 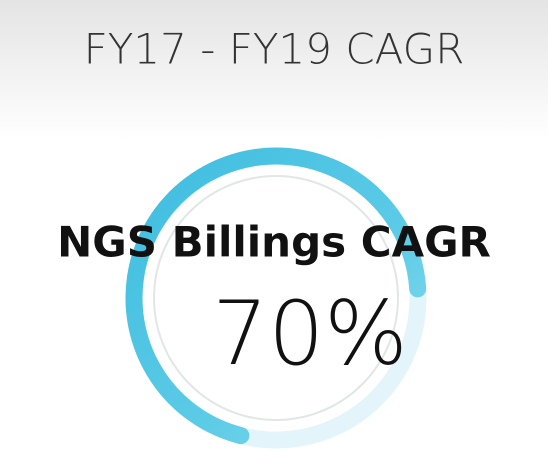 I want to click on metric-label: NGS Billings CAGR, so click(x=274, y=242).